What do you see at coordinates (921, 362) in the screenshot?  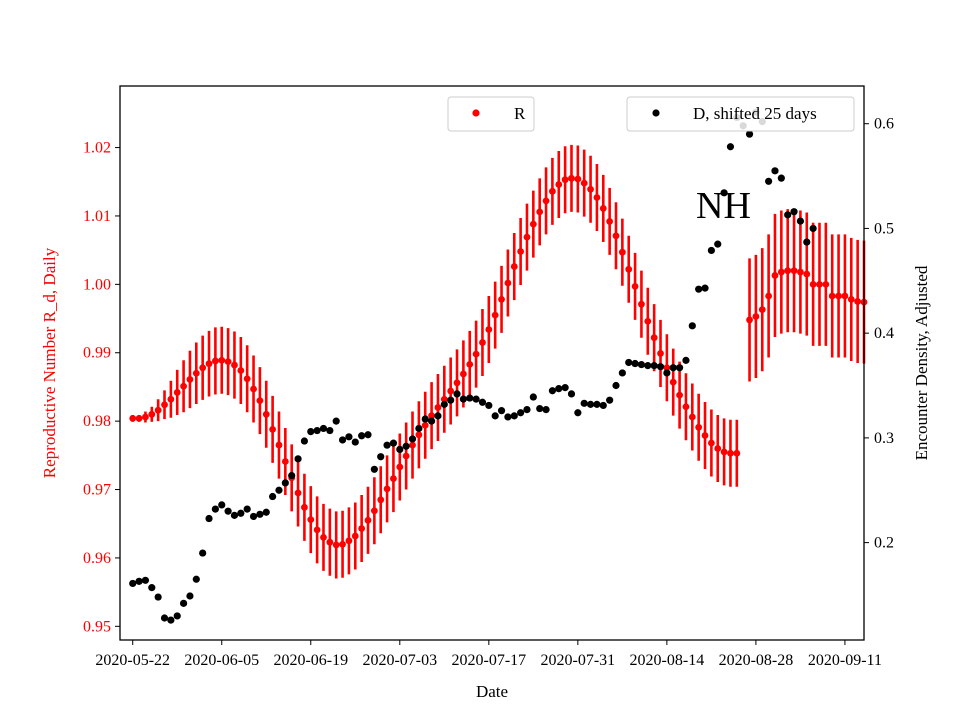 I see `right-axis-label: Encounter Density, Adjusted` at bounding box center [921, 362].